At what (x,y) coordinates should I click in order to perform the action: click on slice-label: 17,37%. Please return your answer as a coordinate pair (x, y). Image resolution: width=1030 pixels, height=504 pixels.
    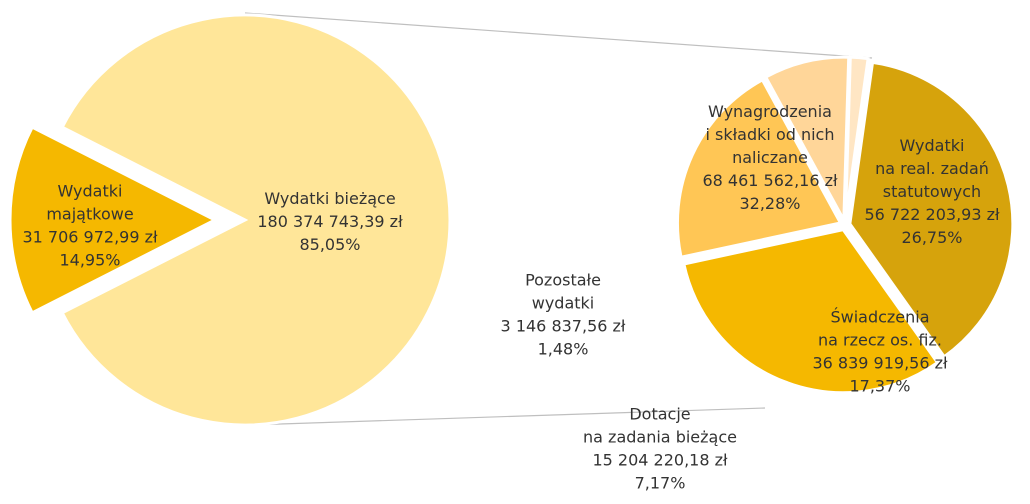
    Looking at the image, I should click on (879, 385).